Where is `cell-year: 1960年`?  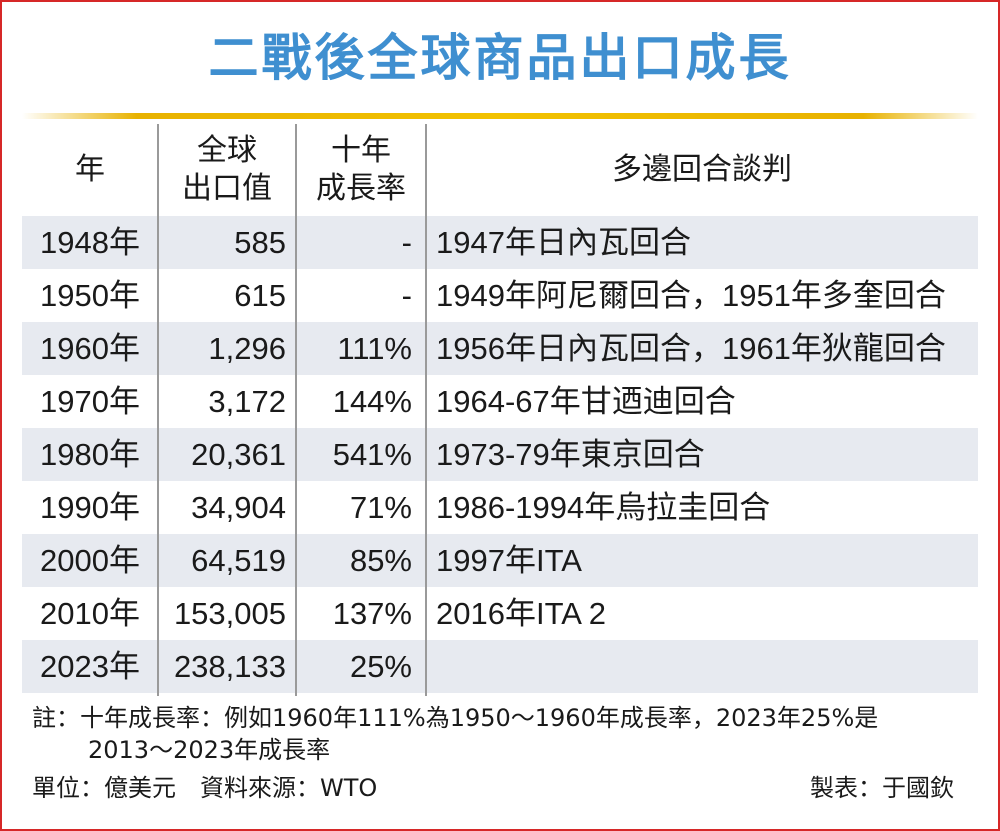
cell-year: 1960年 is located at coordinates (90, 348).